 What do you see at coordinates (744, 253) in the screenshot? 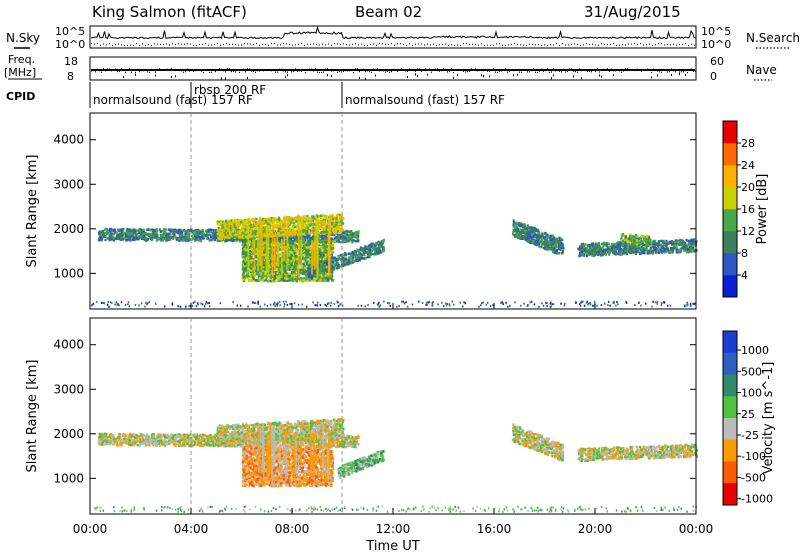
I see `power-colorbar-tick-1: 8` at bounding box center [744, 253].